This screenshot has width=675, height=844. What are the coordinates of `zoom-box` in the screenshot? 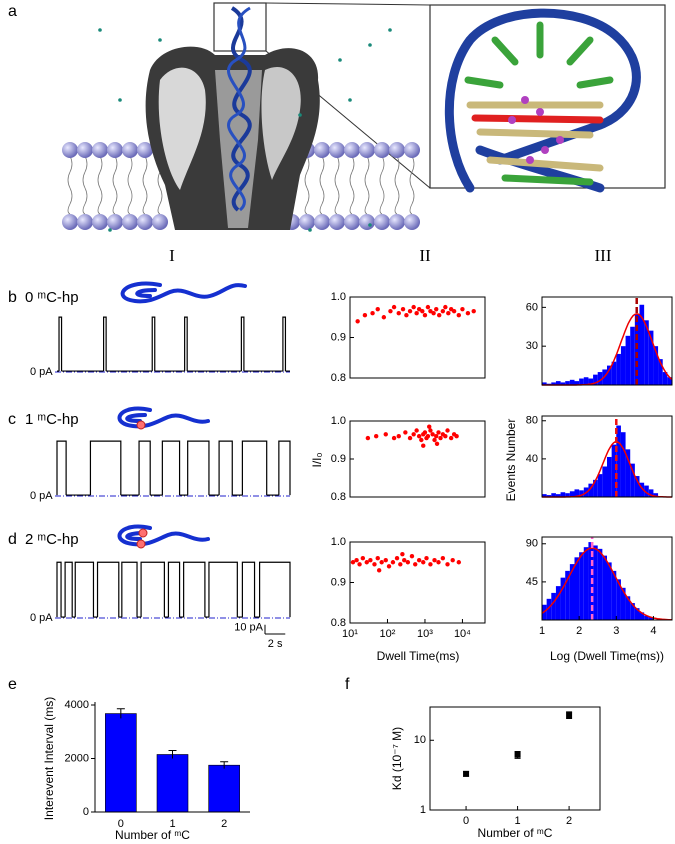 It's located at (240, 27).